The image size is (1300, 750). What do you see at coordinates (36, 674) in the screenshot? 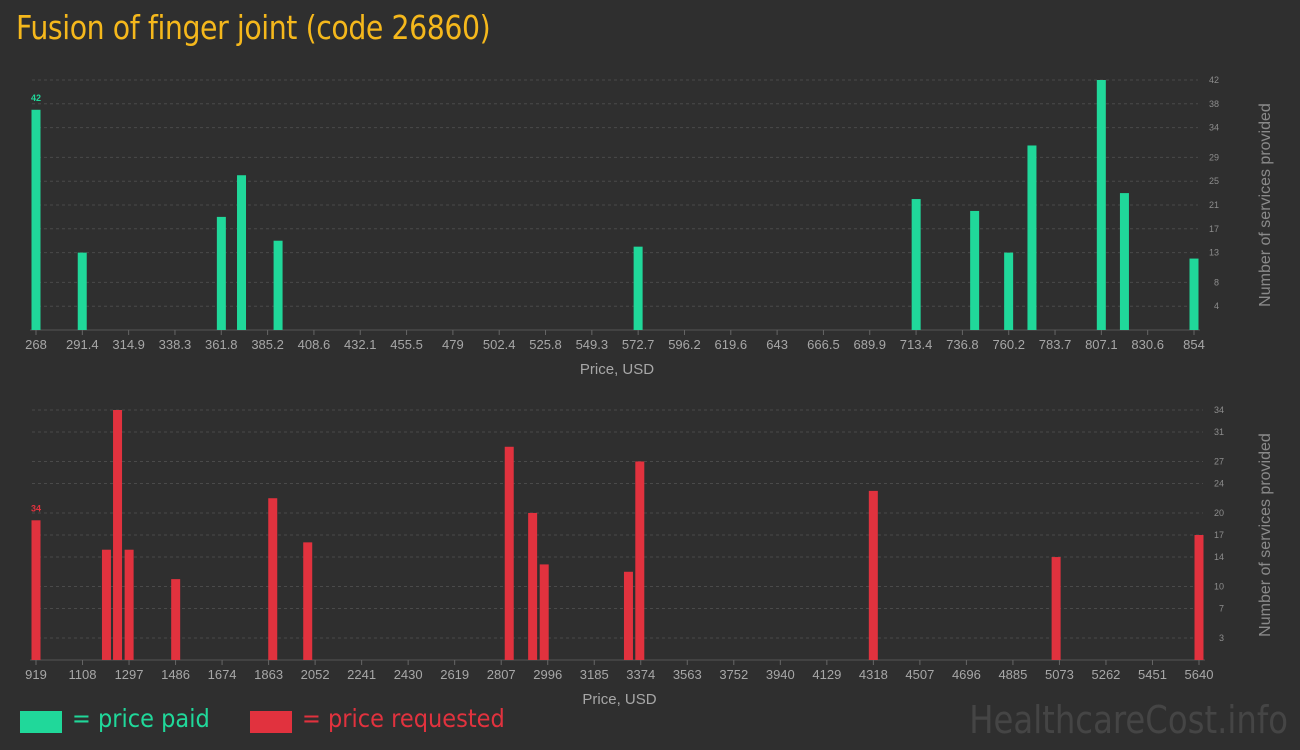
I see `chart1-xtick-label: 919` at bounding box center [36, 674].